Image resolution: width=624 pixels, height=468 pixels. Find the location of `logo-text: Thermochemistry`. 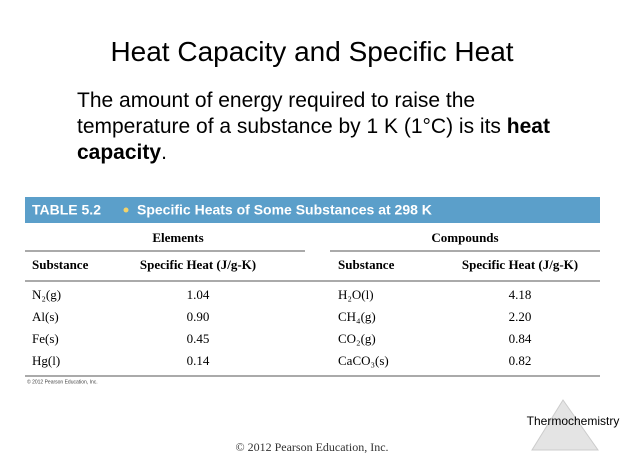

logo-text: Thermochemistry is located at coordinates (573, 421).